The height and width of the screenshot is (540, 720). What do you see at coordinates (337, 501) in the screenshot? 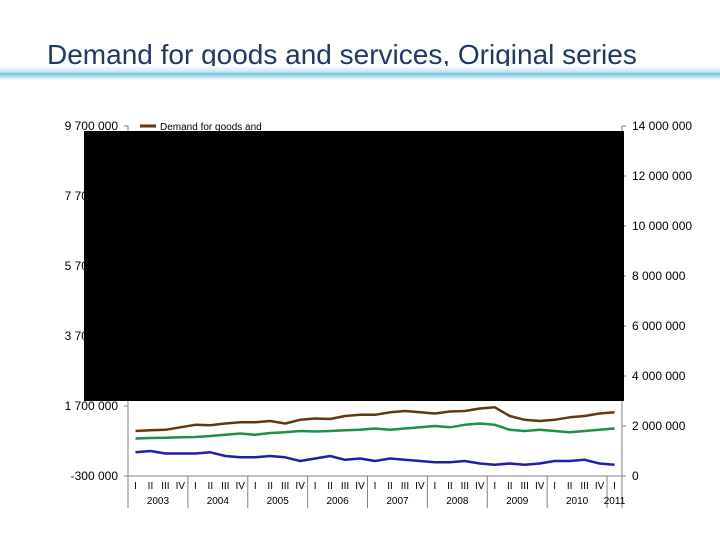
I see `x-year-label: 2006` at bounding box center [337, 501].